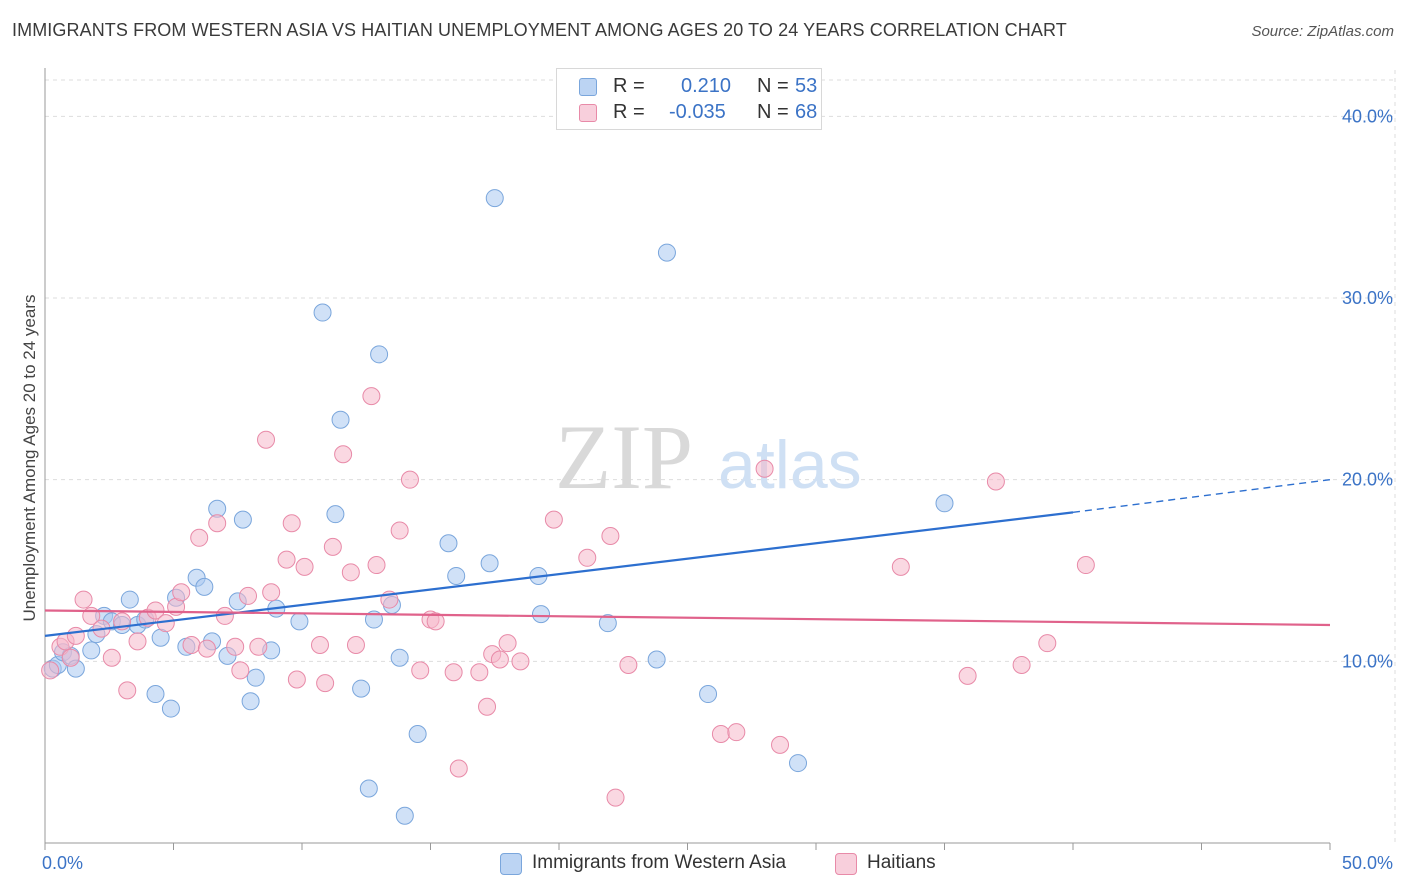 Image resolution: width=1406 pixels, height=892 pixels. What do you see at coordinates (1201, 496) in the screenshot?
I see `trend-line-western-asia-extension` at bounding box center [1201, 496].